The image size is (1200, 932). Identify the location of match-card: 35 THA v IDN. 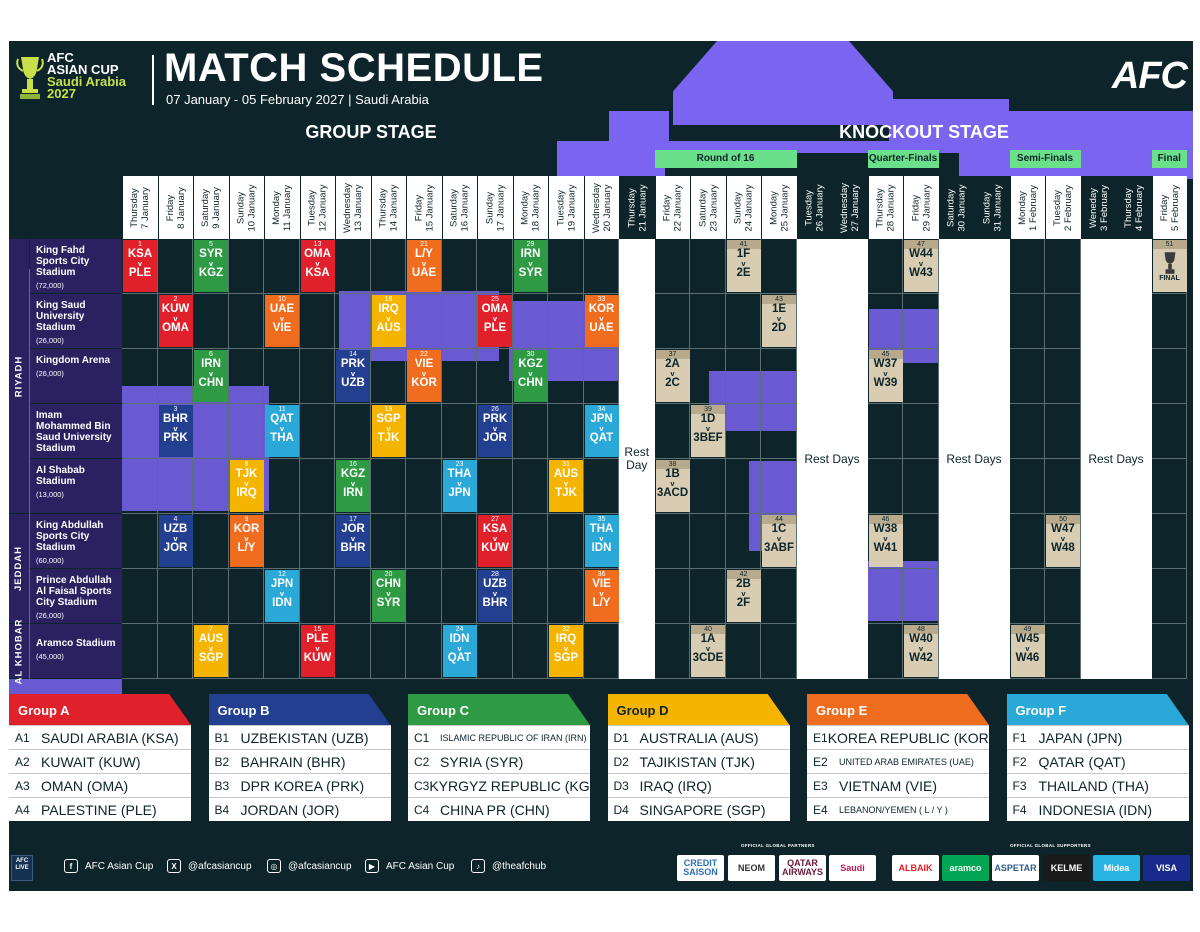
(601, 541).